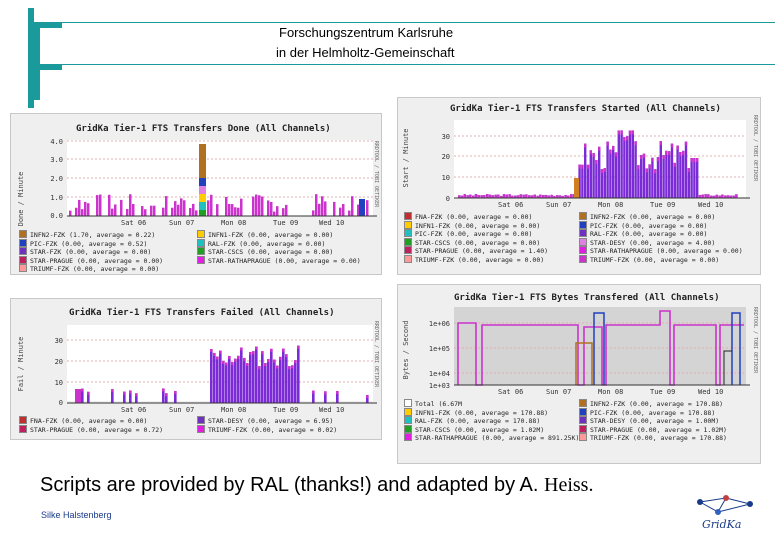  Describe the element at coordinates (510, 392) in the screenshot. I see `x-tick: Sat 06` at that location.